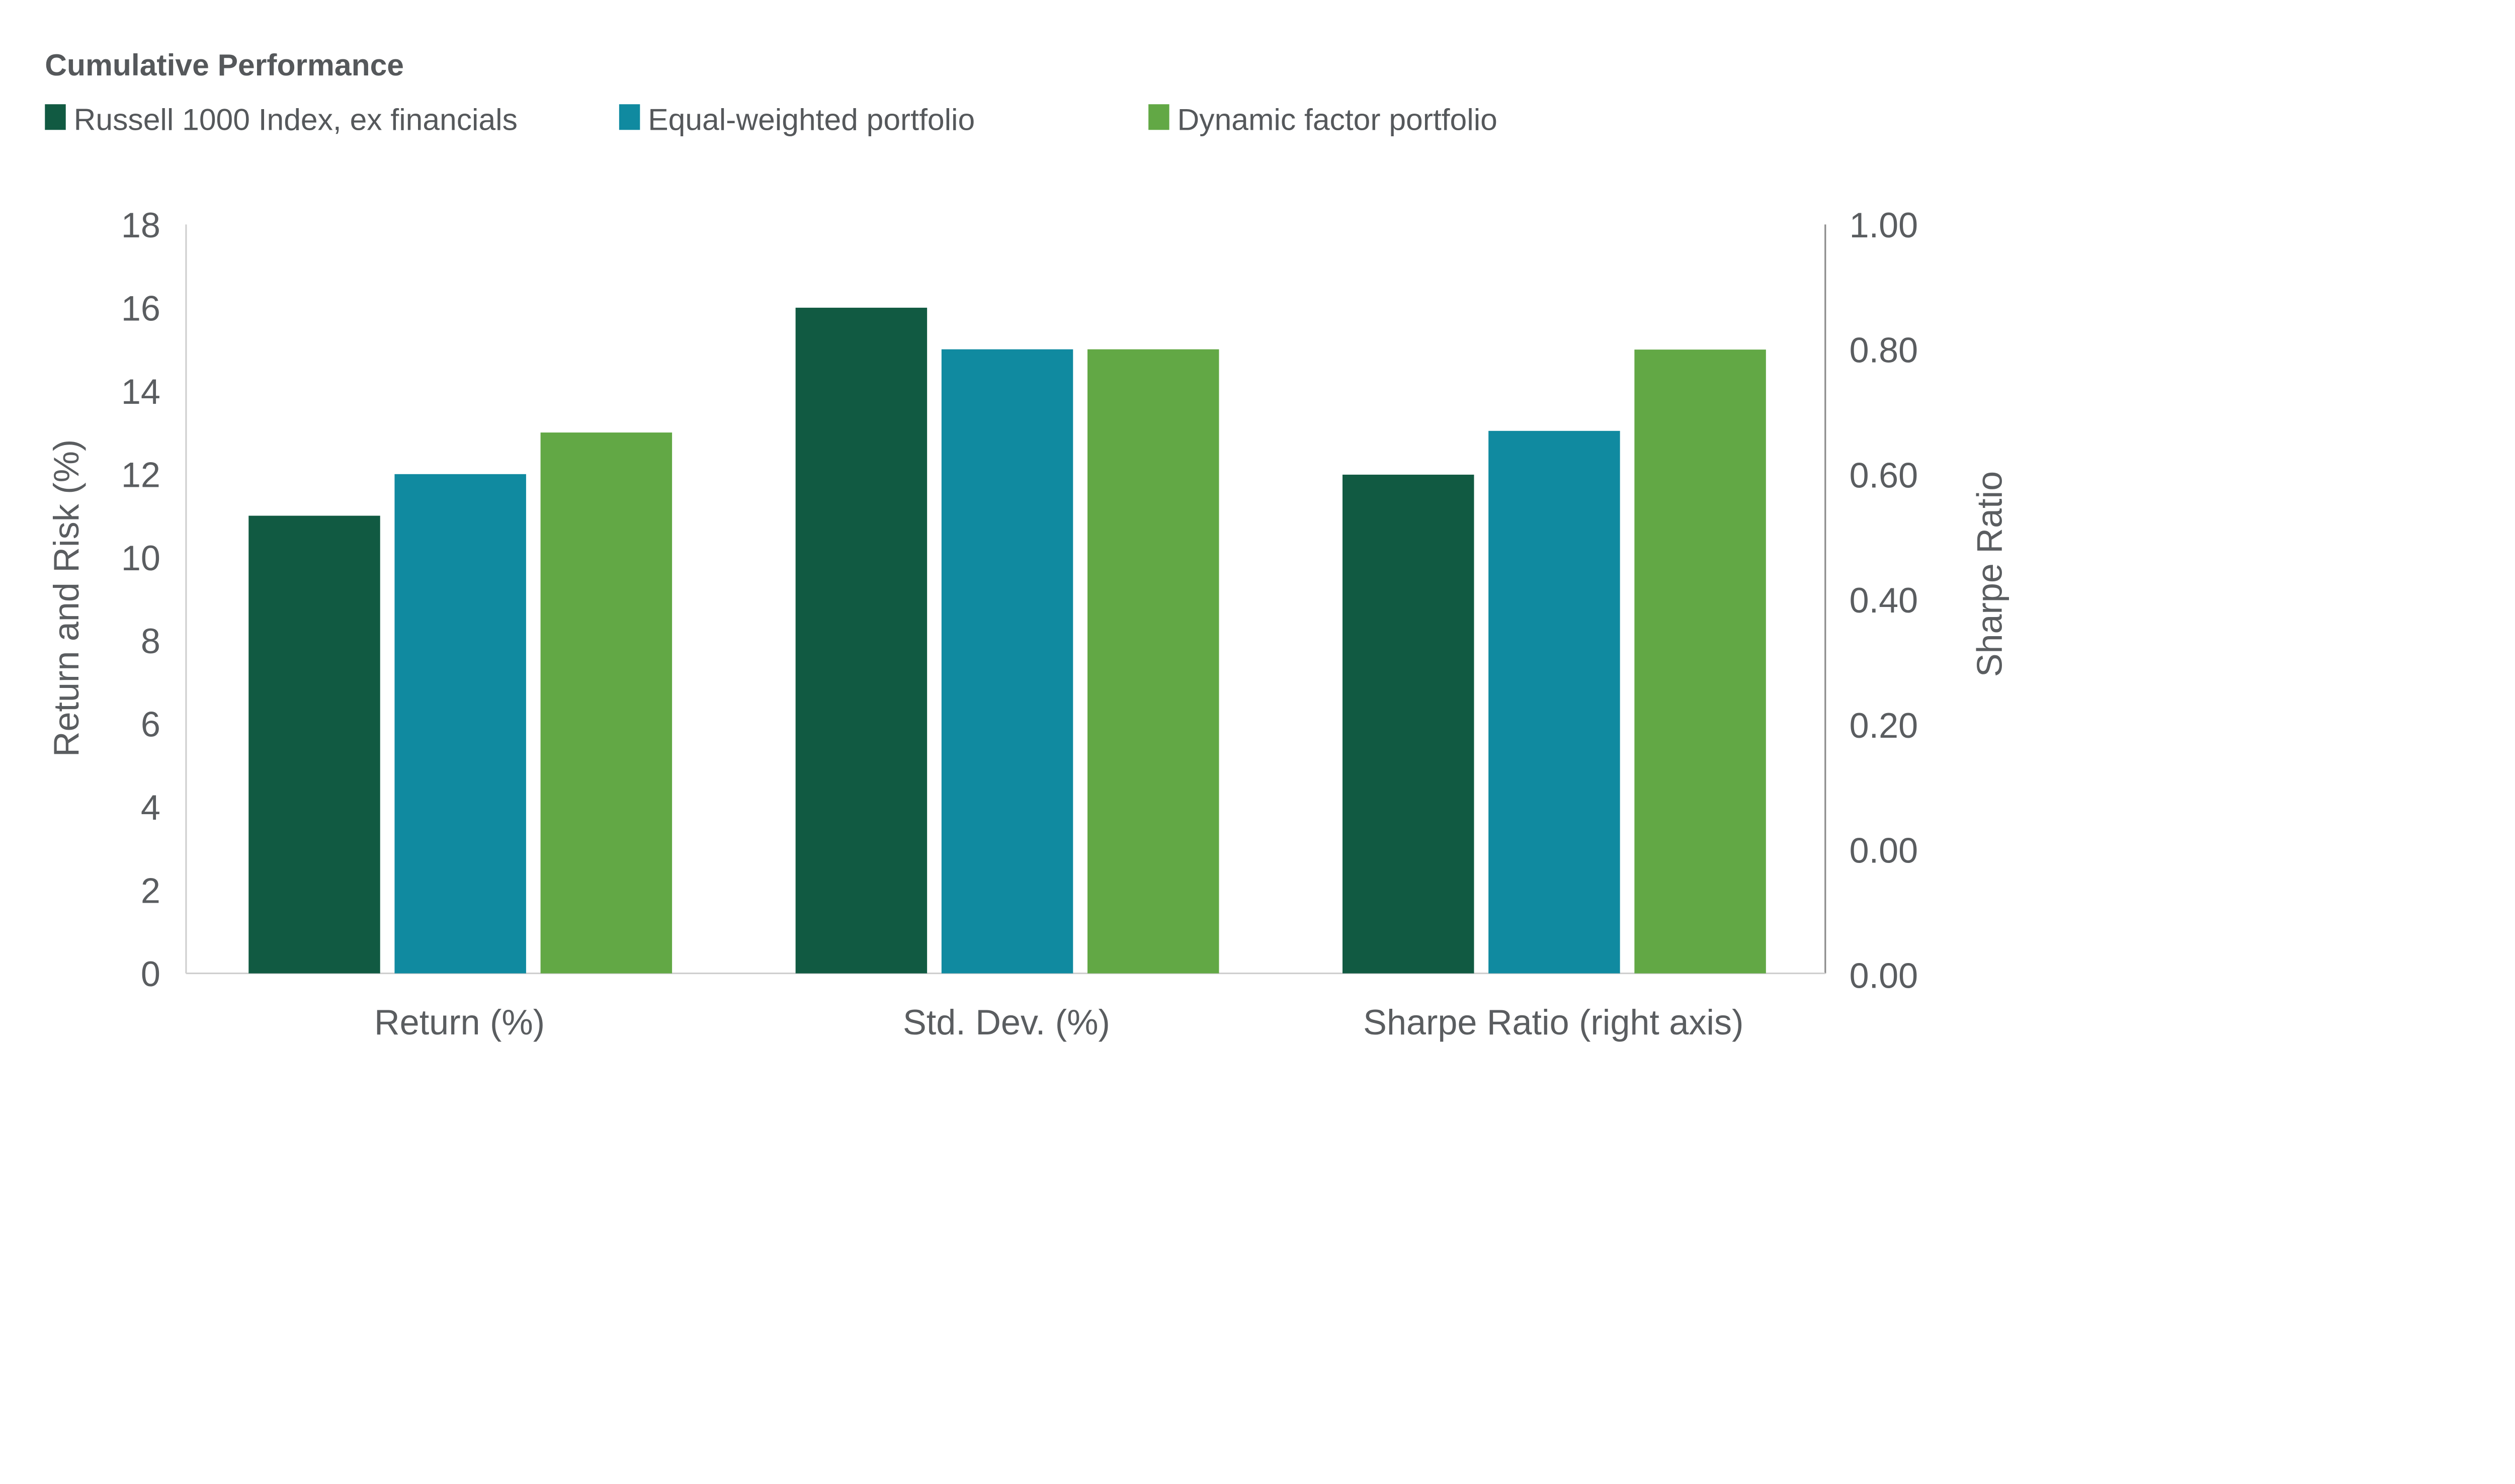 Image resolution: width=2515 pixels, height=1484 pixels. I want to click on y-tick-label: 6, so click(150, 724).